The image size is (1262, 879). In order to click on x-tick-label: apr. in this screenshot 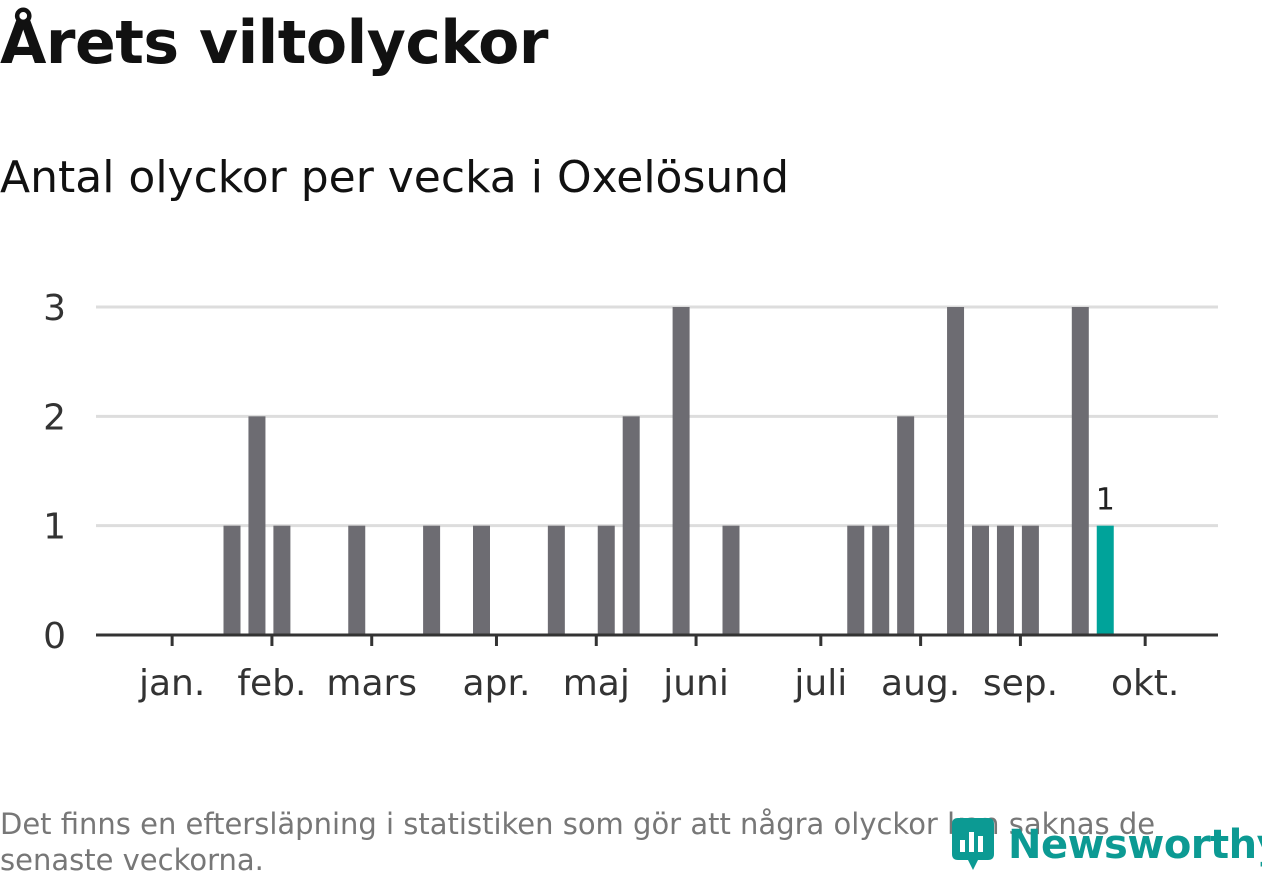, I will do `click(497, 683)`.